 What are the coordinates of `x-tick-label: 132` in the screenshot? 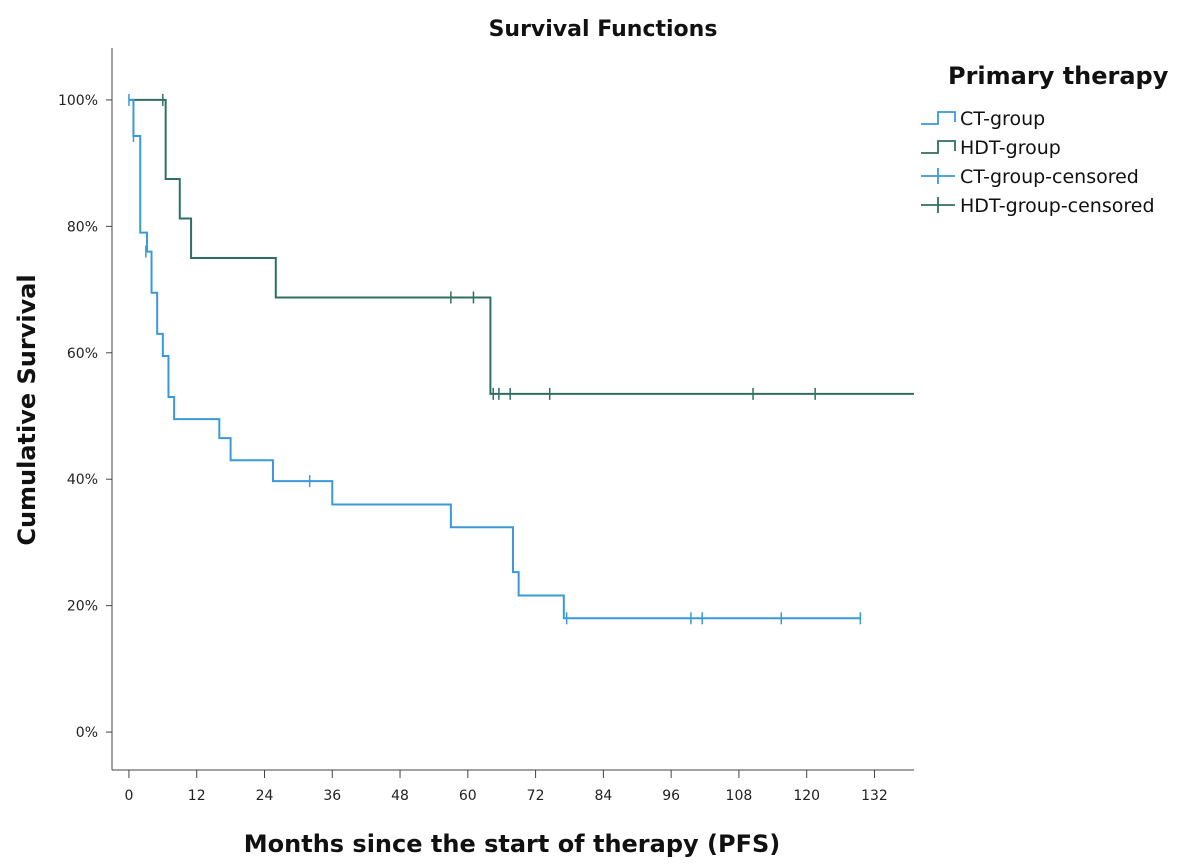 It's located at (874, 796).